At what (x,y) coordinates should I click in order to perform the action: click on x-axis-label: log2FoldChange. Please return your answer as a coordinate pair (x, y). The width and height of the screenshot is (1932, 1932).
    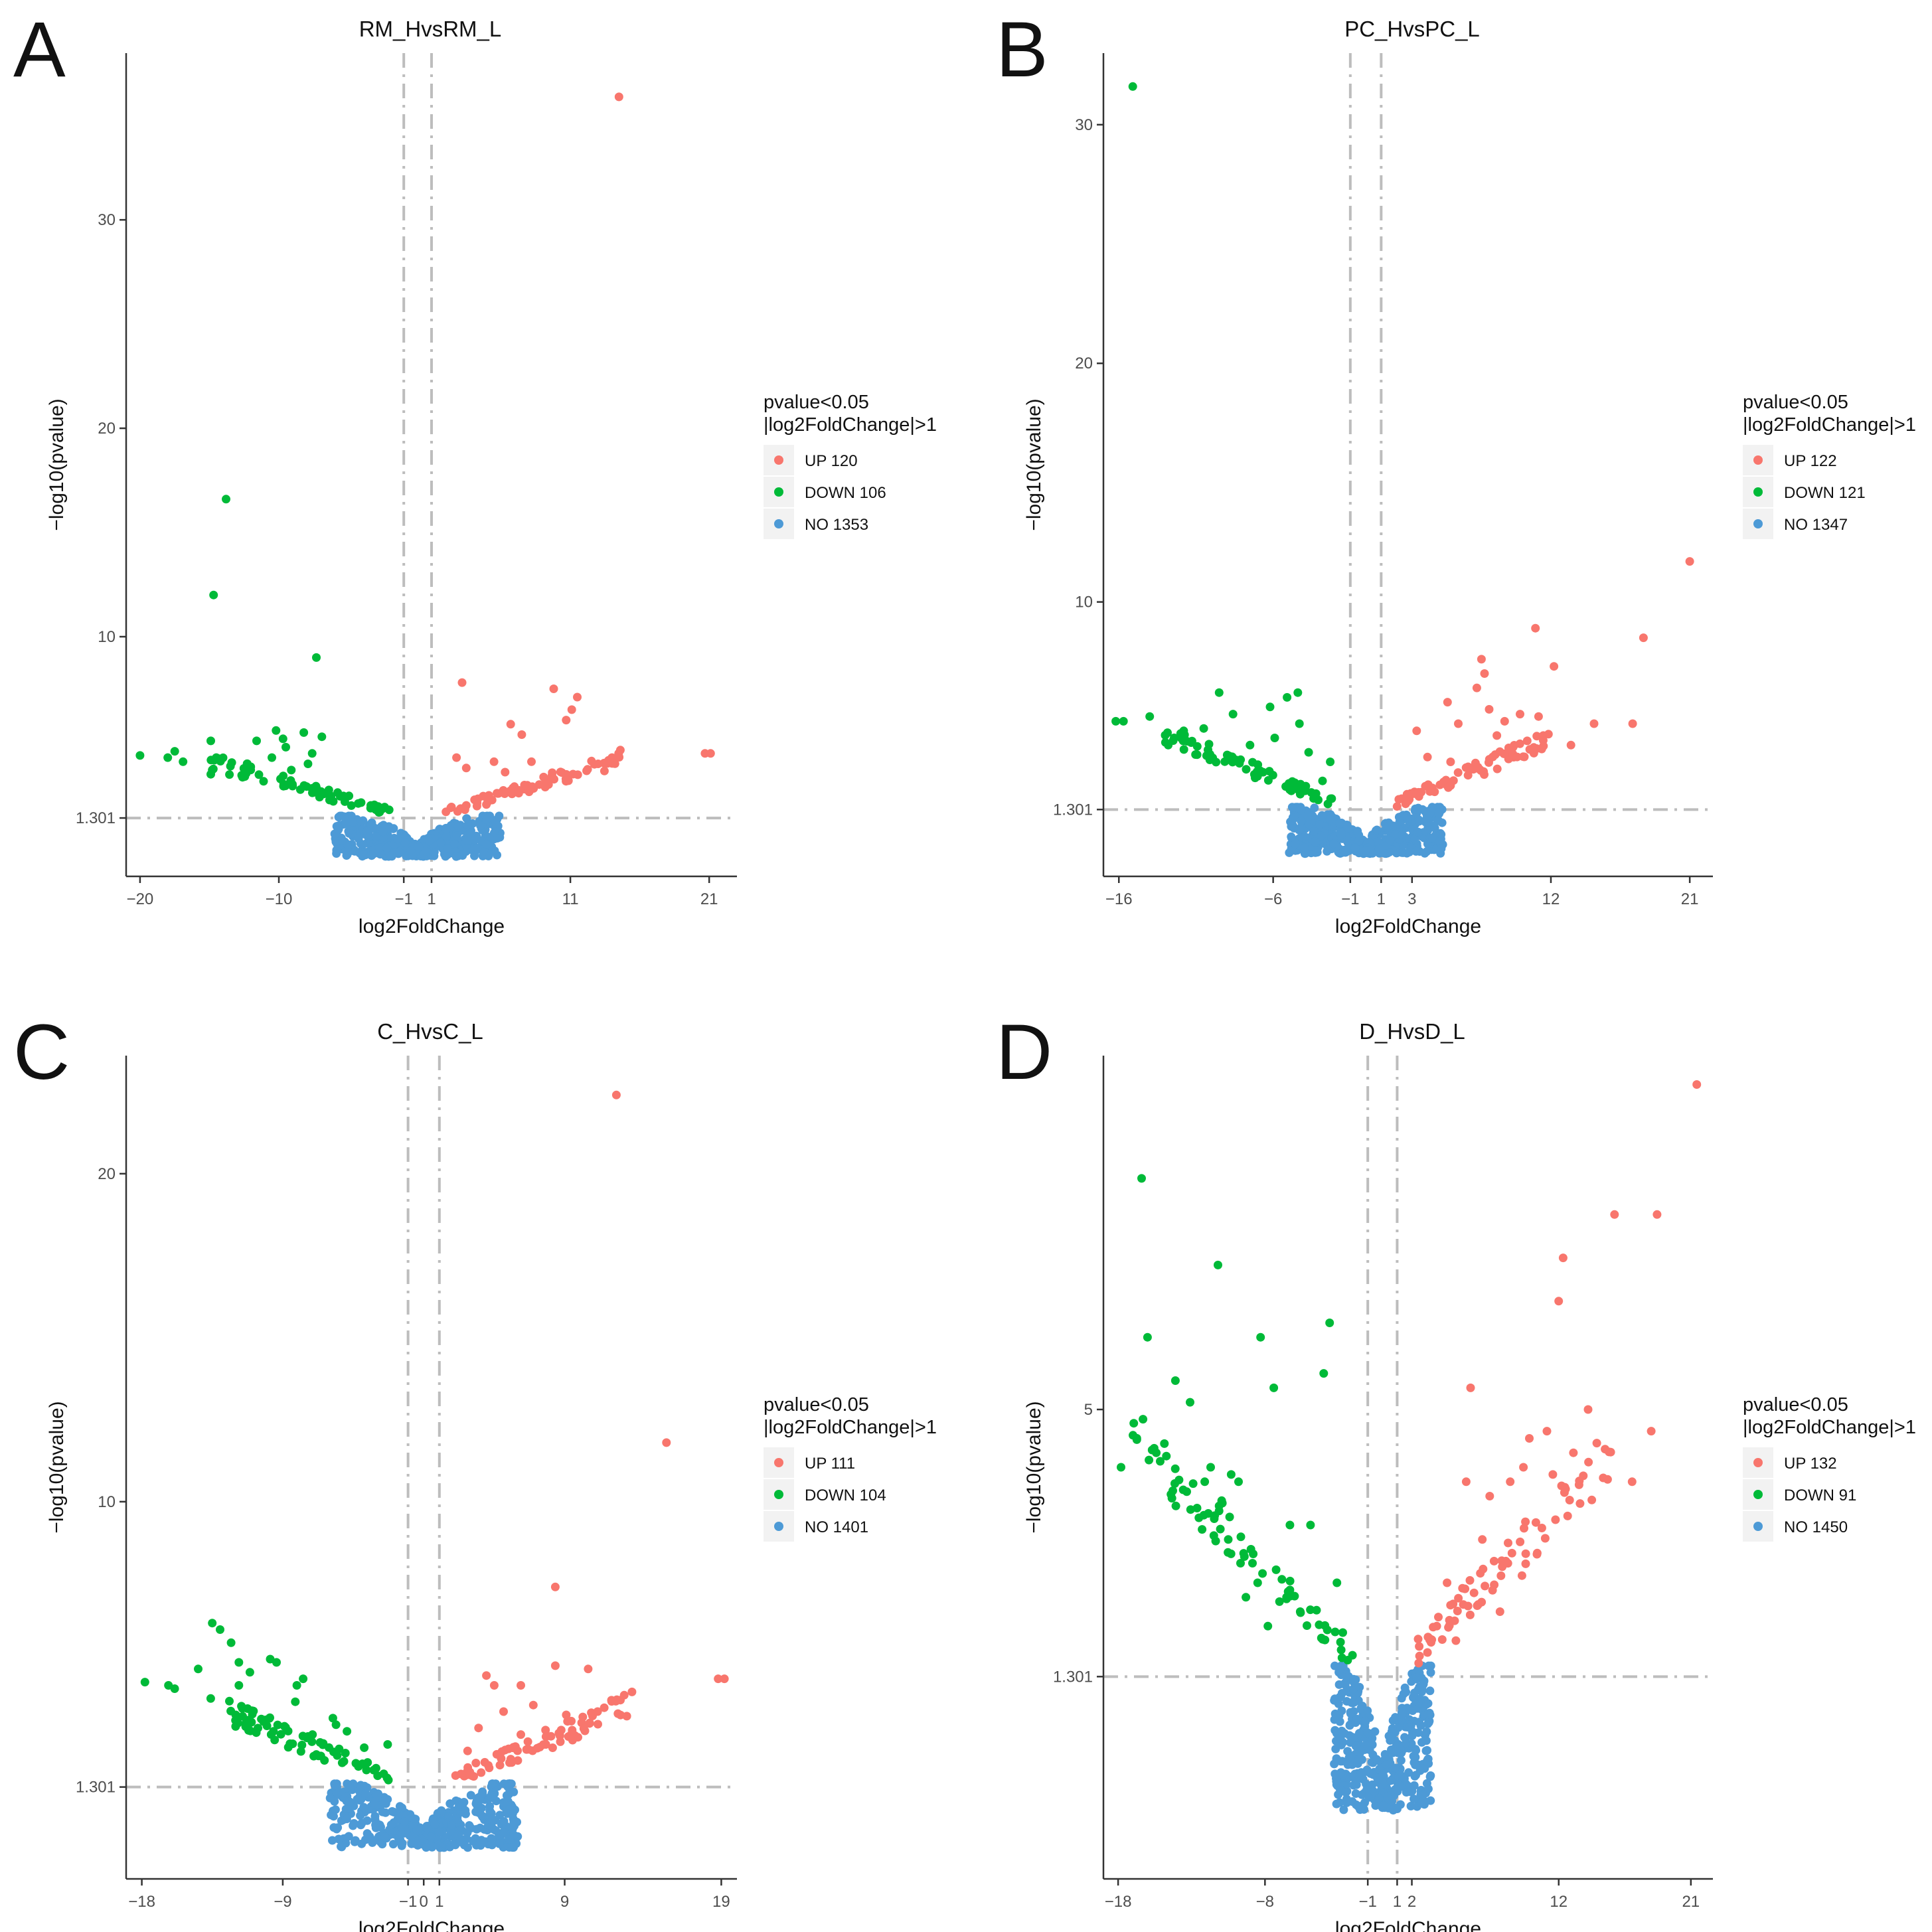
    Looking at the image, I should click on (432, 1925).